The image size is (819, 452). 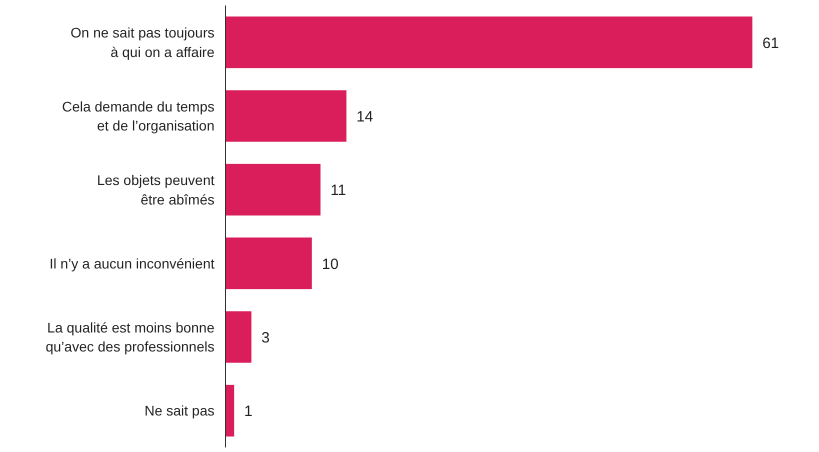 What do you see at coordinates (771, 43) in the screenshot?
I see `data-label: 61` at bounding box center [771, 43].